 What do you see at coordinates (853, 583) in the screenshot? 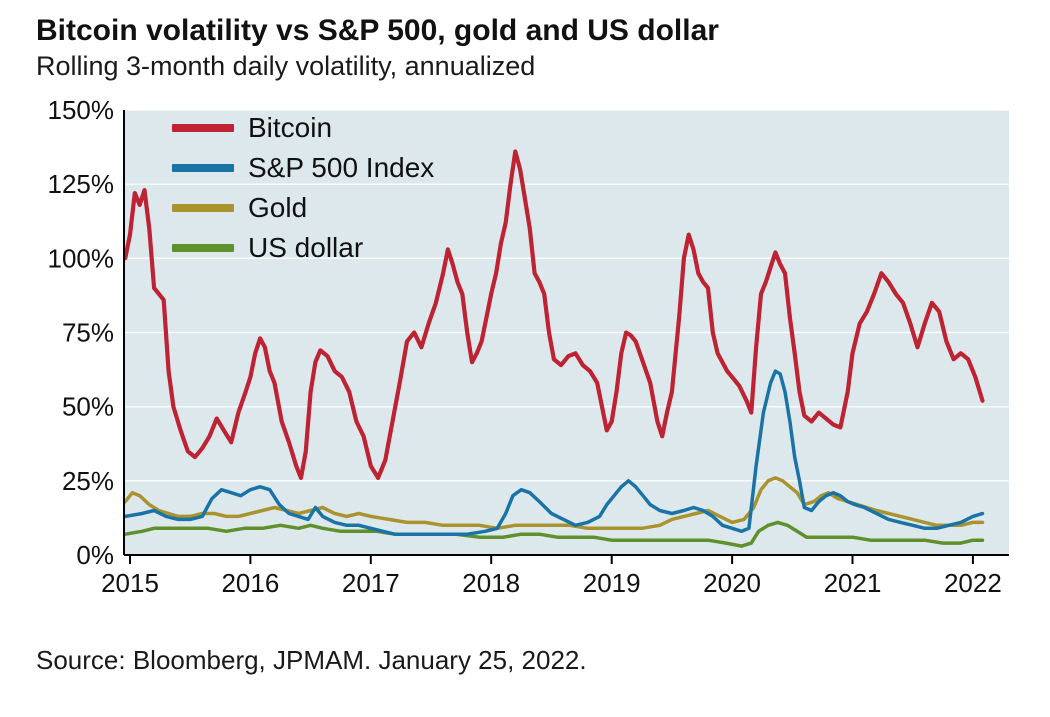
I see `x-tick-label: 2021` at bounding box center [853, 583].